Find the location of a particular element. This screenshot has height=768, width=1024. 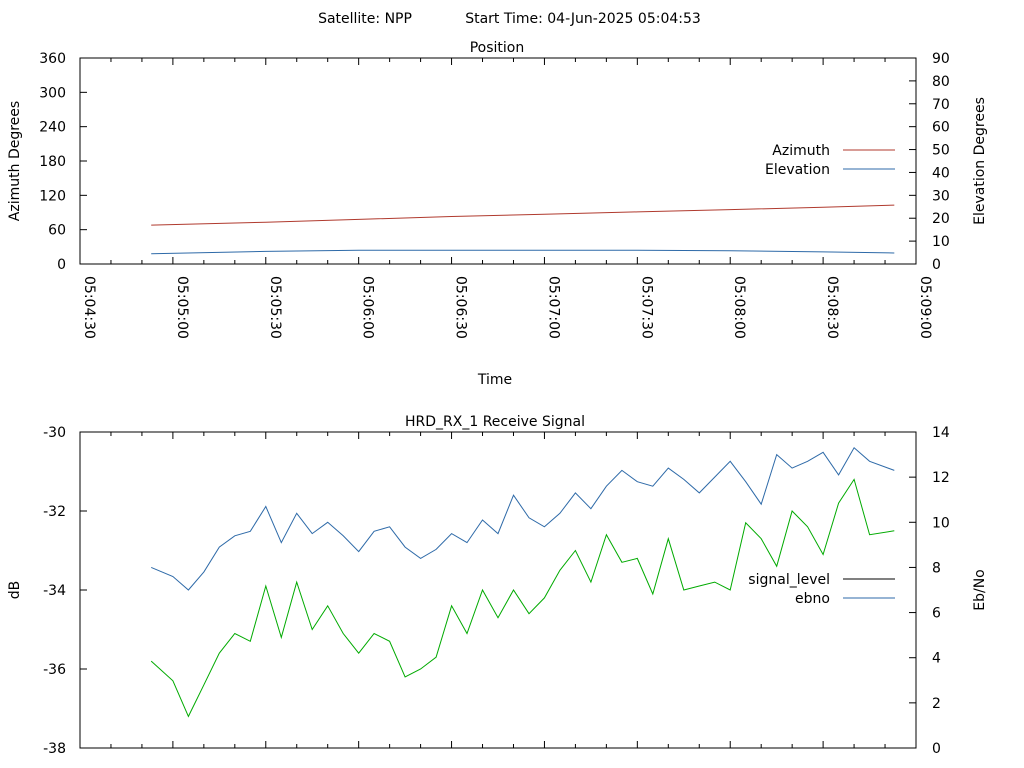

y2-tick-label: 6 is located at coordinates (936, 614).